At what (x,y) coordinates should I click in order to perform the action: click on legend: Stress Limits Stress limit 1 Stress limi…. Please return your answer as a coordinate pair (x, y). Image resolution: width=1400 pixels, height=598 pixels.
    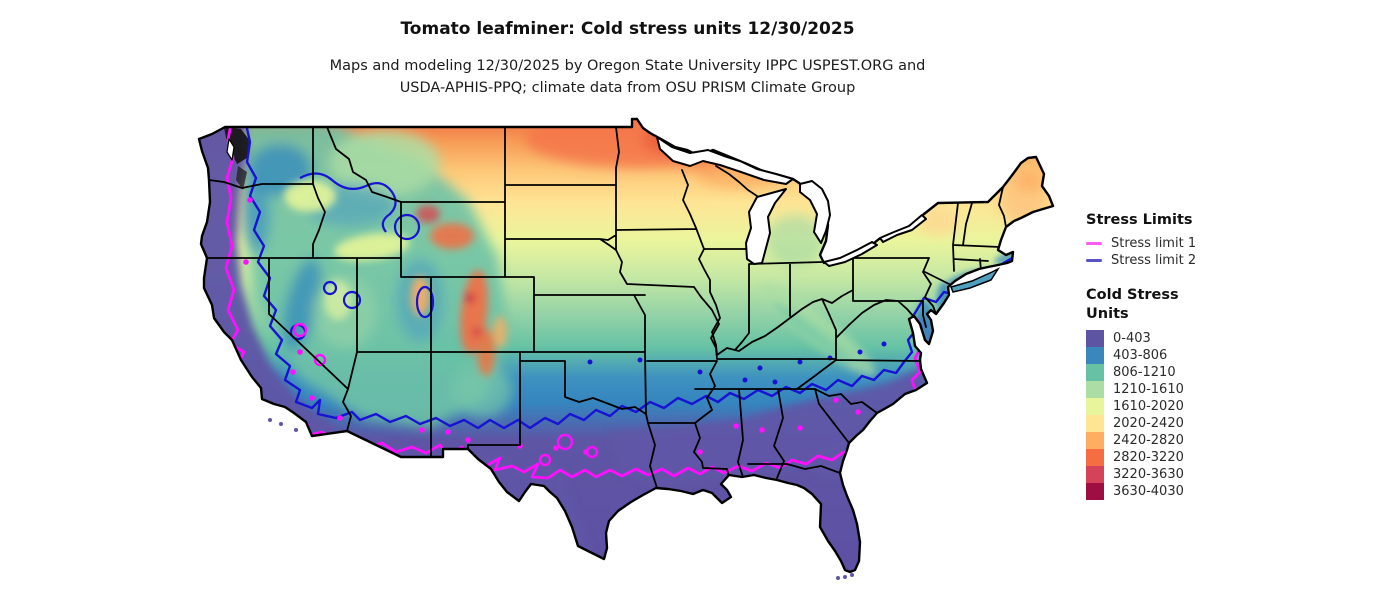
    Looking at the image, I should click on (1236, 356).